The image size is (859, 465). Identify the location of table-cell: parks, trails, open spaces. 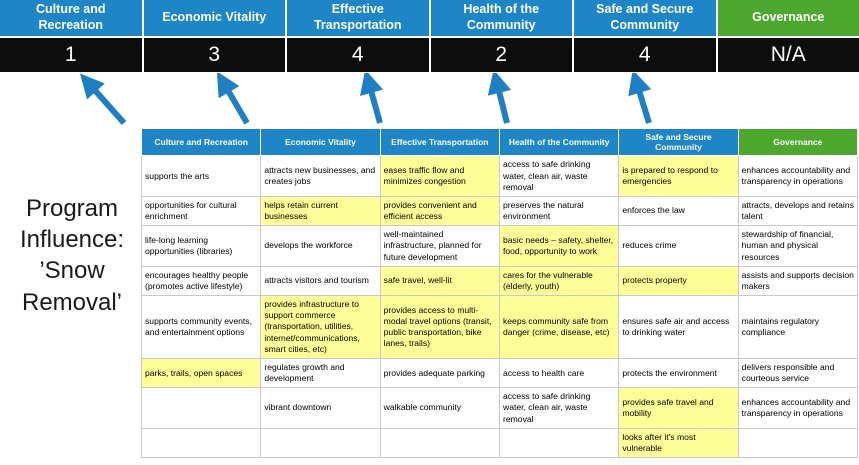
(201, 373).